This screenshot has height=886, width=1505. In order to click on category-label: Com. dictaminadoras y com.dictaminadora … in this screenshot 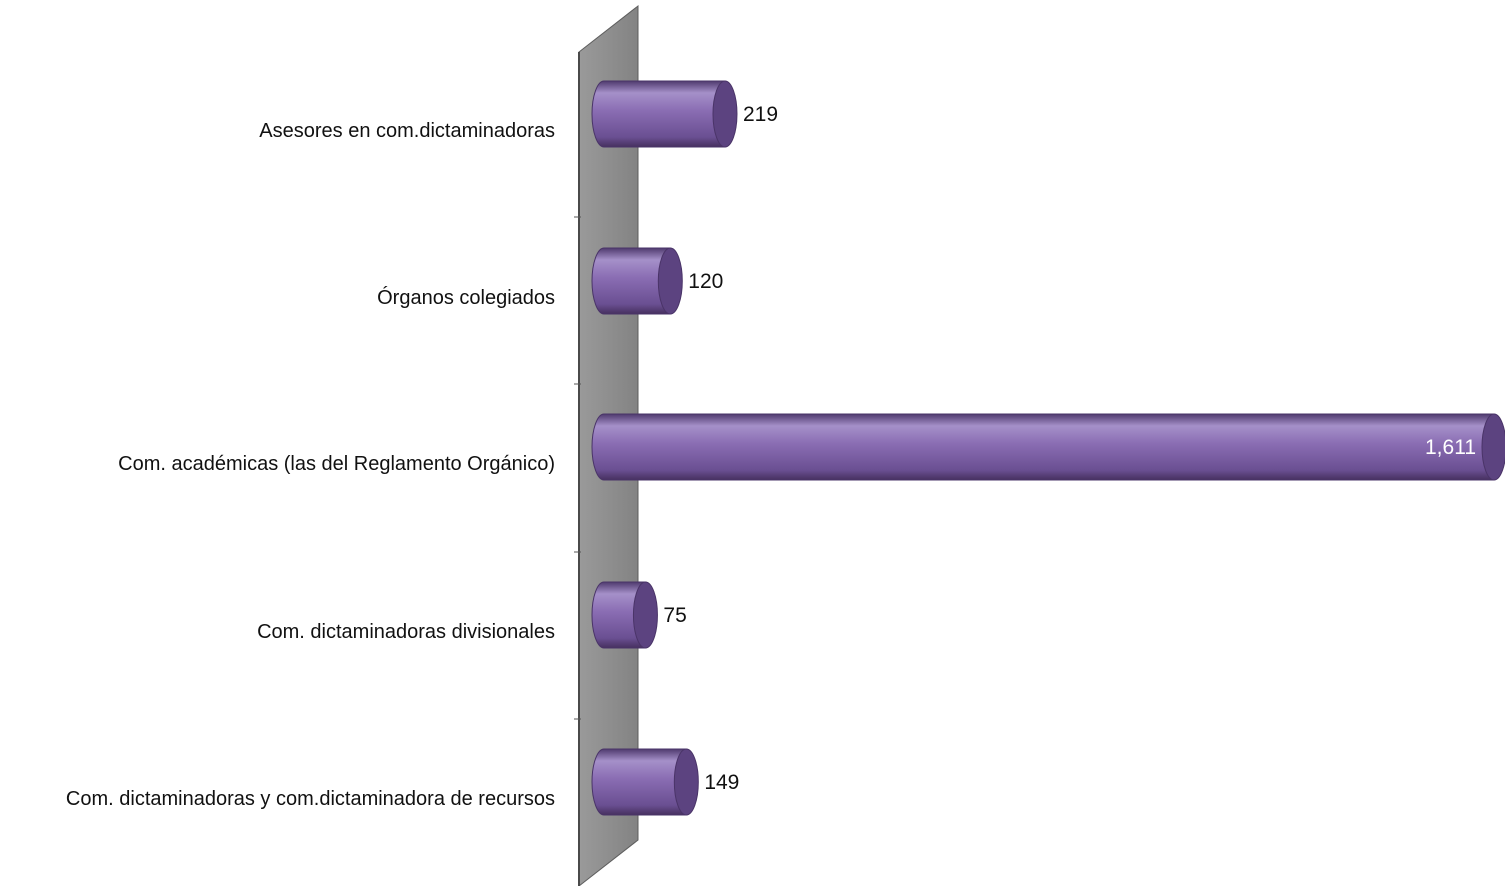, I will do `click(310, 799)`.